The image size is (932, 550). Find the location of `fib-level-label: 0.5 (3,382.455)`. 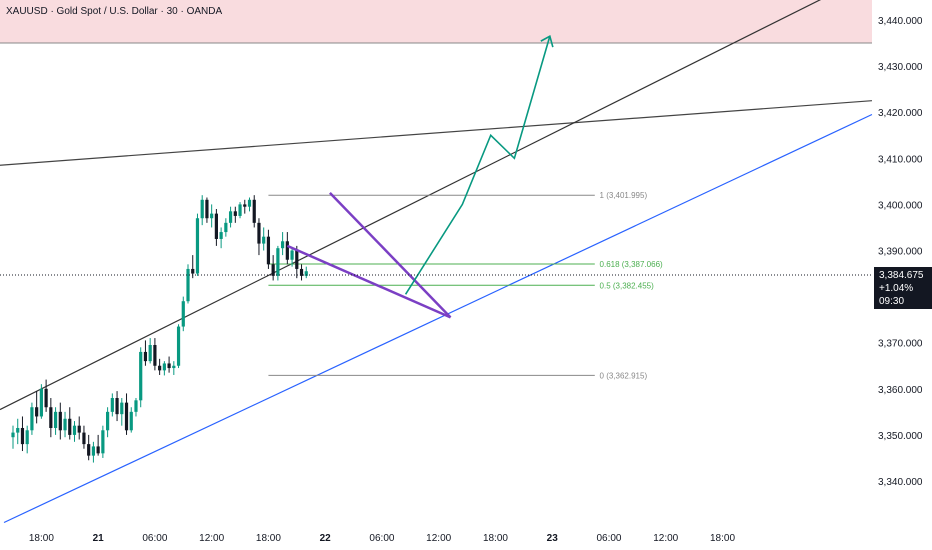

fib-level-label: 0.5 (3,382.455) is located at coordinates (627, 285).